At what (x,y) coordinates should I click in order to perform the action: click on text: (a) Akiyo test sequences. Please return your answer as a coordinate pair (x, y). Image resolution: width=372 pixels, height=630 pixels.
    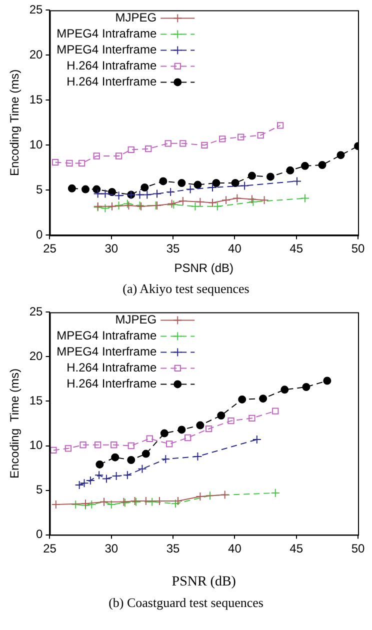
    Looking at the image, I should click on (186, 289).